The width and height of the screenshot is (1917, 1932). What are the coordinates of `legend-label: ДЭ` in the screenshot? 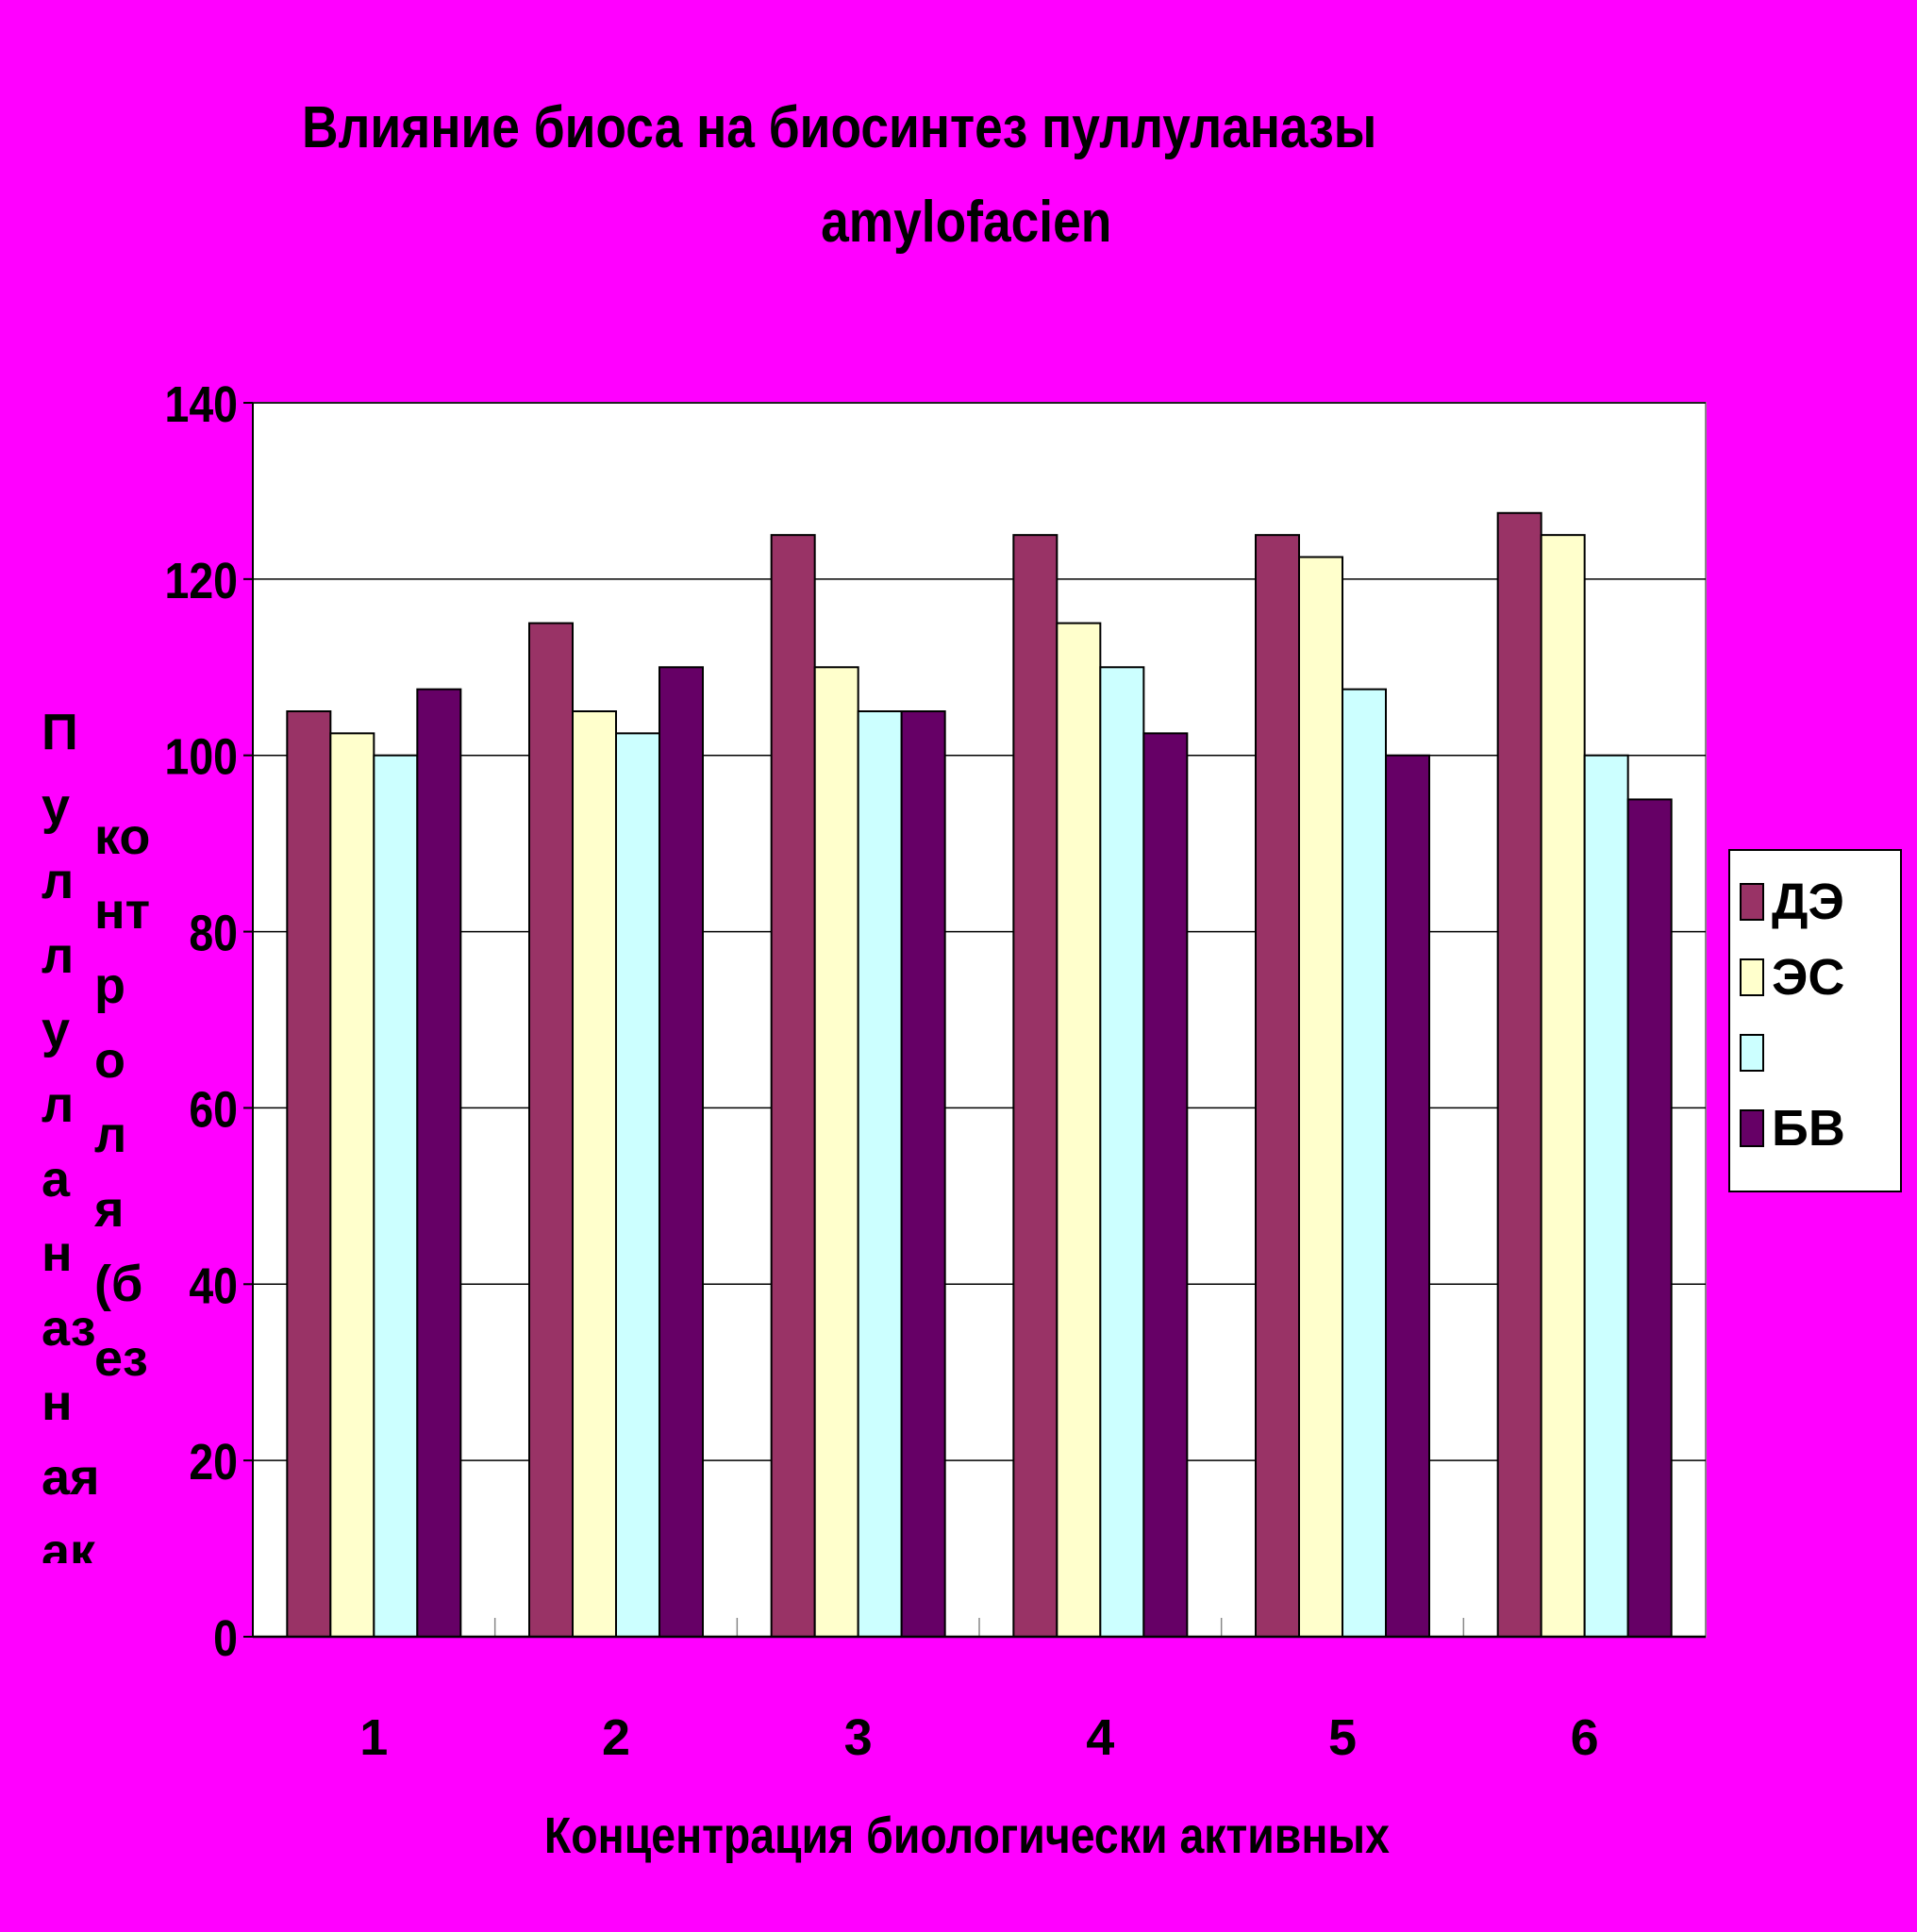 It's located at (1808, 902).